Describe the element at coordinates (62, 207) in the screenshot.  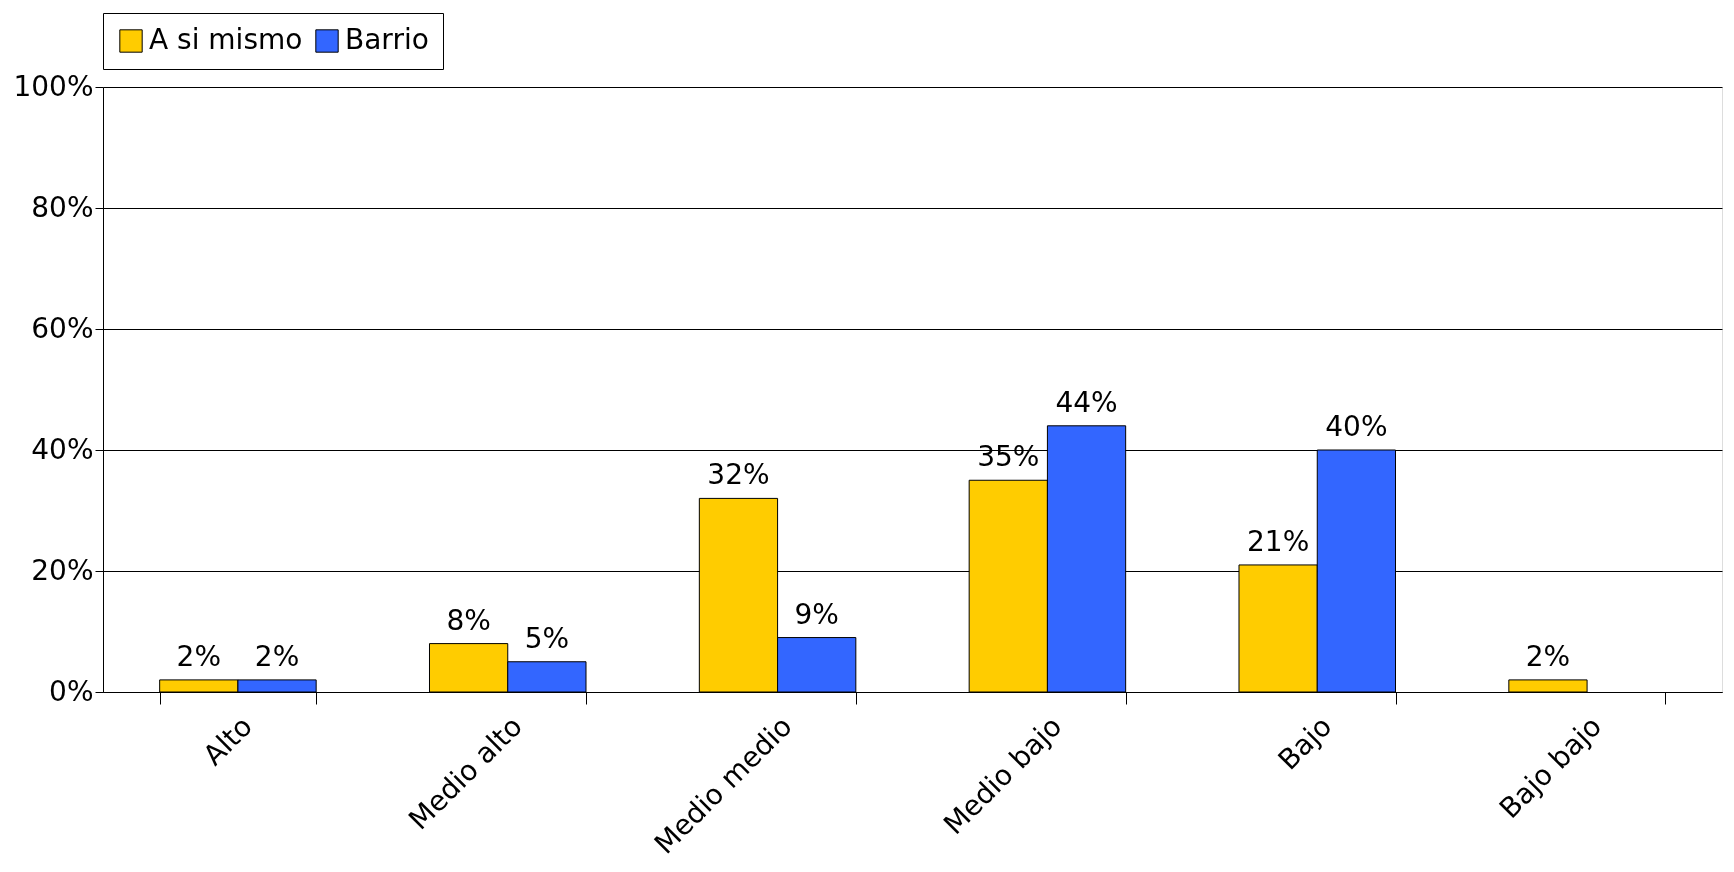
I see `y-tick-label: 80%` at that location.